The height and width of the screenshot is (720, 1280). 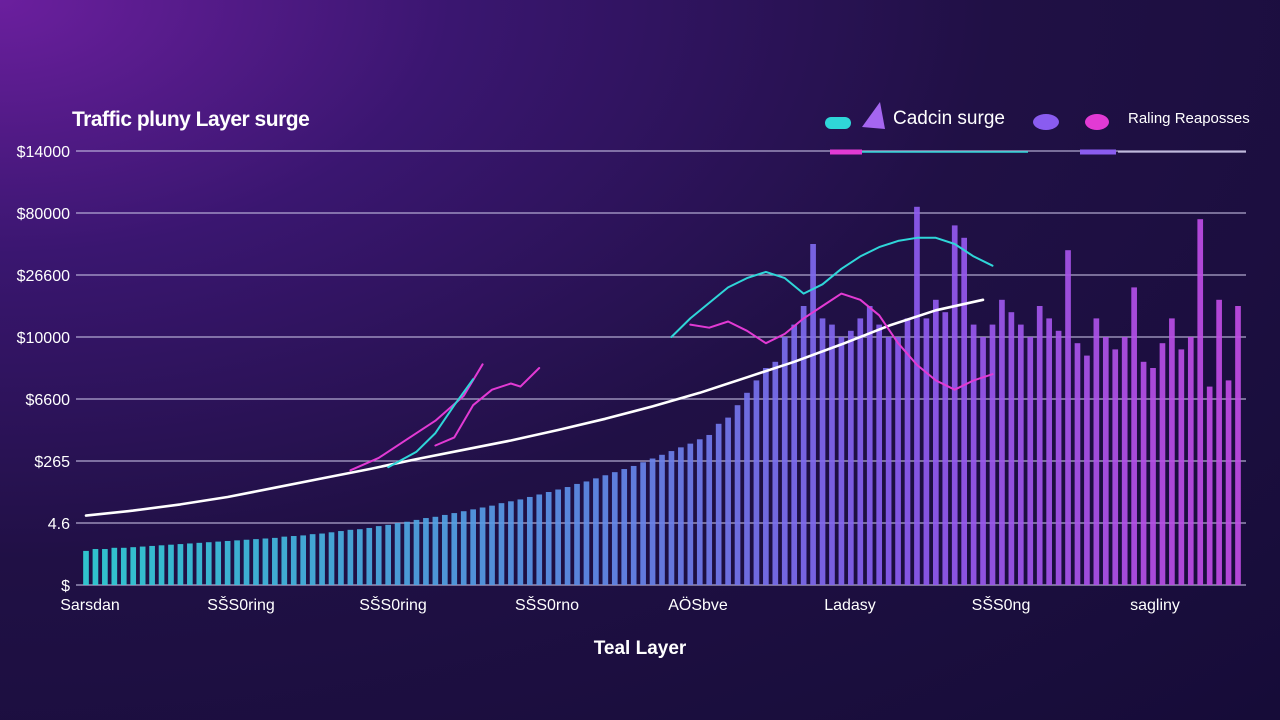 What do you see at coordinates (241, 604) in the screenshot?
I see `x-tick-label: SŠS0ring` at bounding box center [241, 604].